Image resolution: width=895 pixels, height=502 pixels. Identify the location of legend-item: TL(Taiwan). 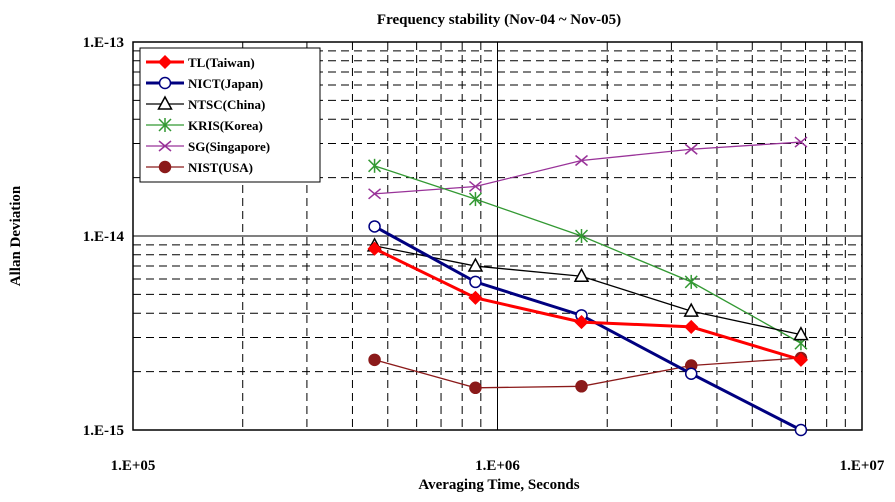
(200, 62).